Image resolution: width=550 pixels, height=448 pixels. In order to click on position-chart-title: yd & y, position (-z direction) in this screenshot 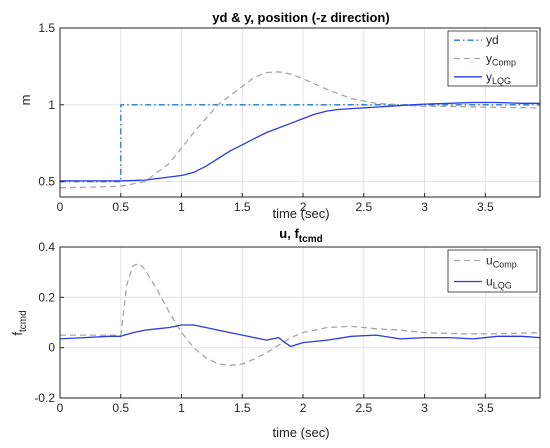, I will do `click(300, 17)`.